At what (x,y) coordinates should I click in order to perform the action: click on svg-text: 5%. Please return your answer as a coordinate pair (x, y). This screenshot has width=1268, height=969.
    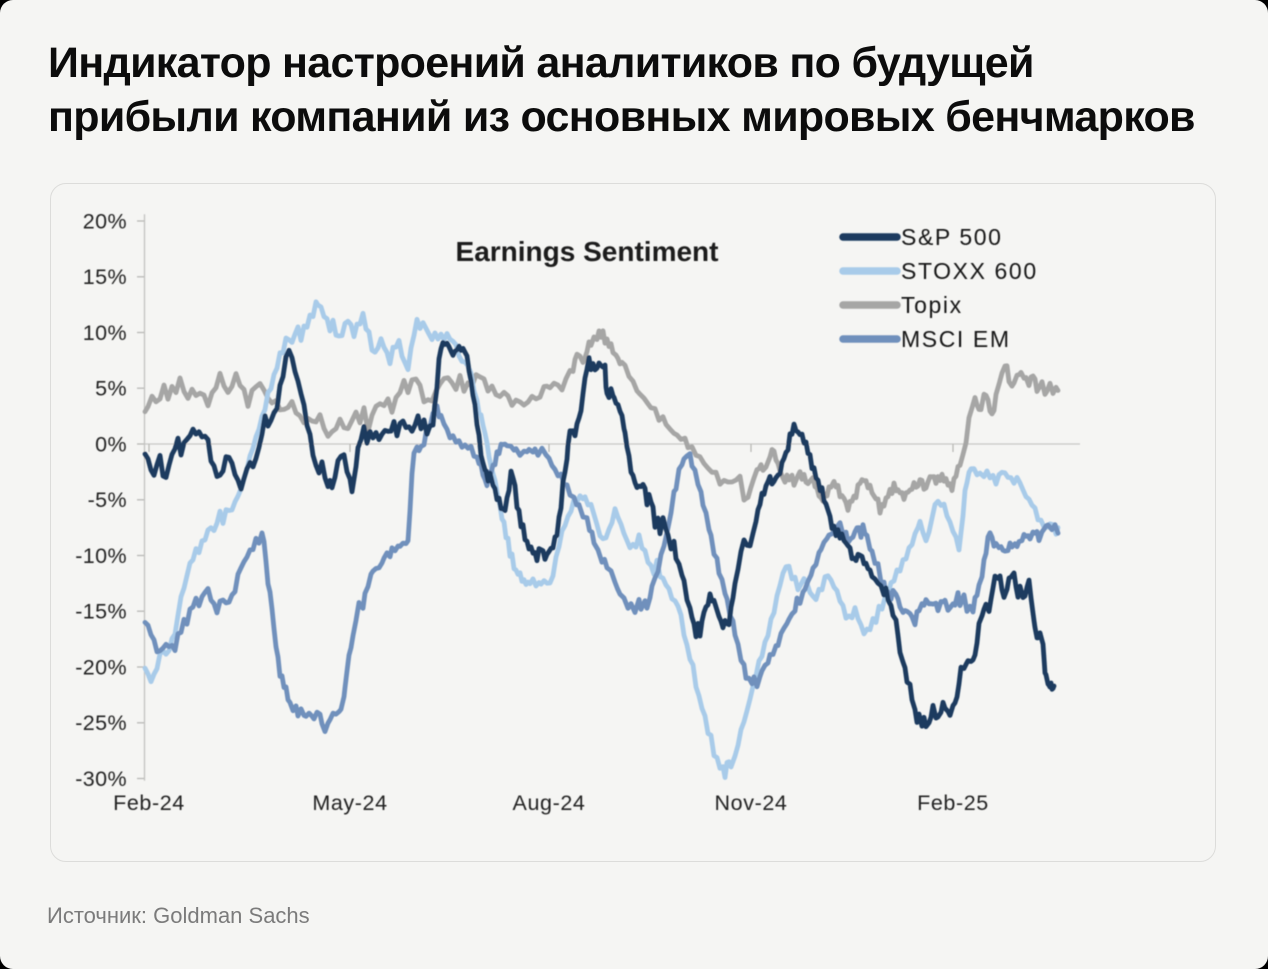
    Looking at the image, I should click on (111, 389).